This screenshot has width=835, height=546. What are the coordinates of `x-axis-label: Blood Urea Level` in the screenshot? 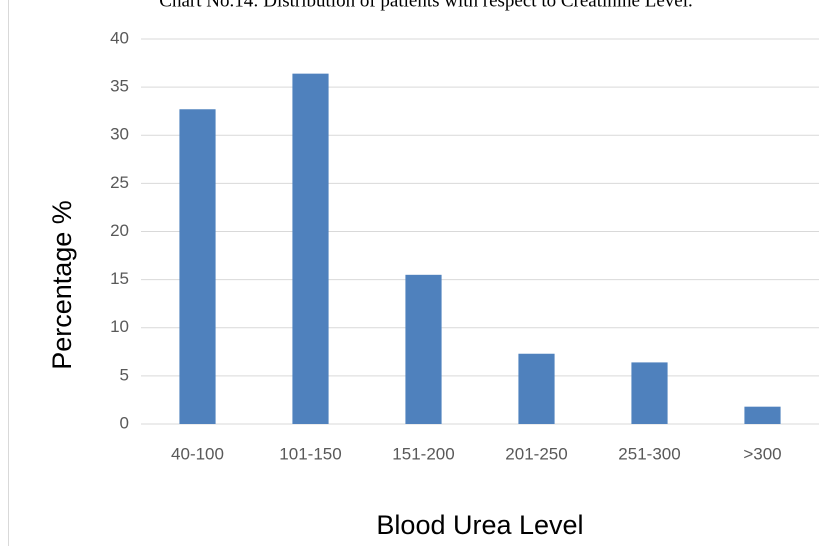 It's located at (479, 525).